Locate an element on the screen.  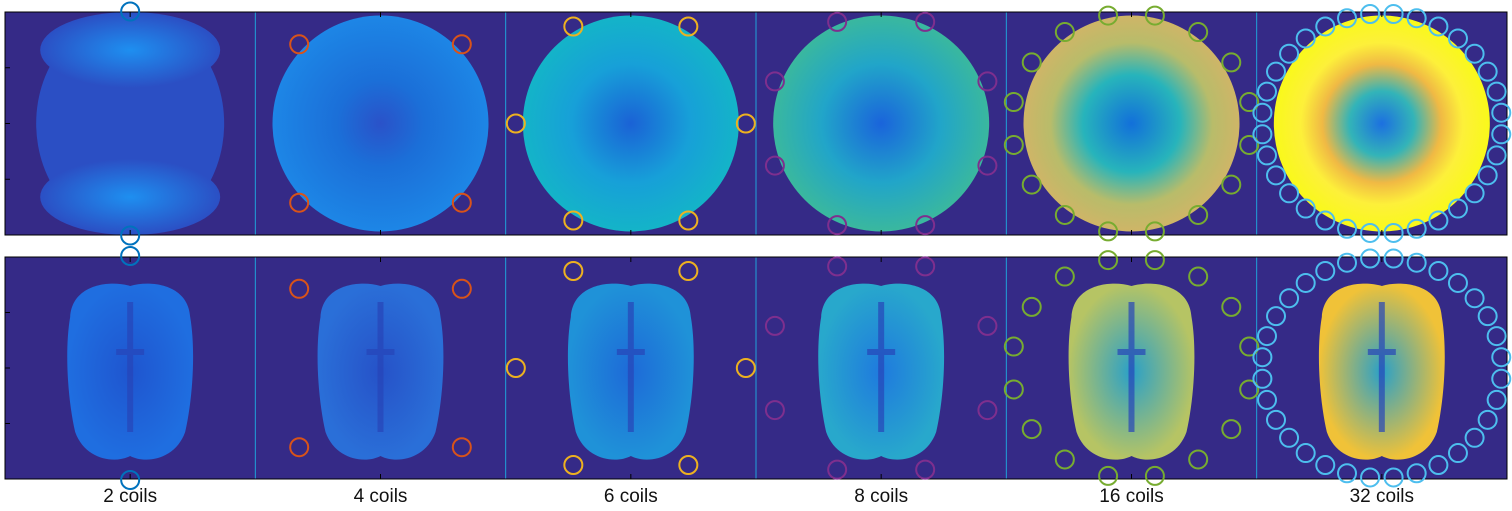
panel-6-brain-image is located at coordinates (1381, 368).